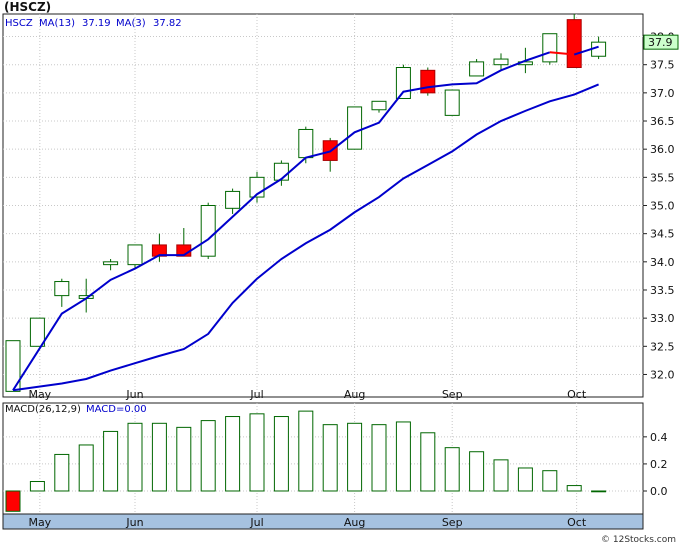 The image size is (680, 550). What do you see at coordinates (354, 522) in the screenshot?
I see `macd-x-tick-label: Aug` at bounding box center [354, 522].